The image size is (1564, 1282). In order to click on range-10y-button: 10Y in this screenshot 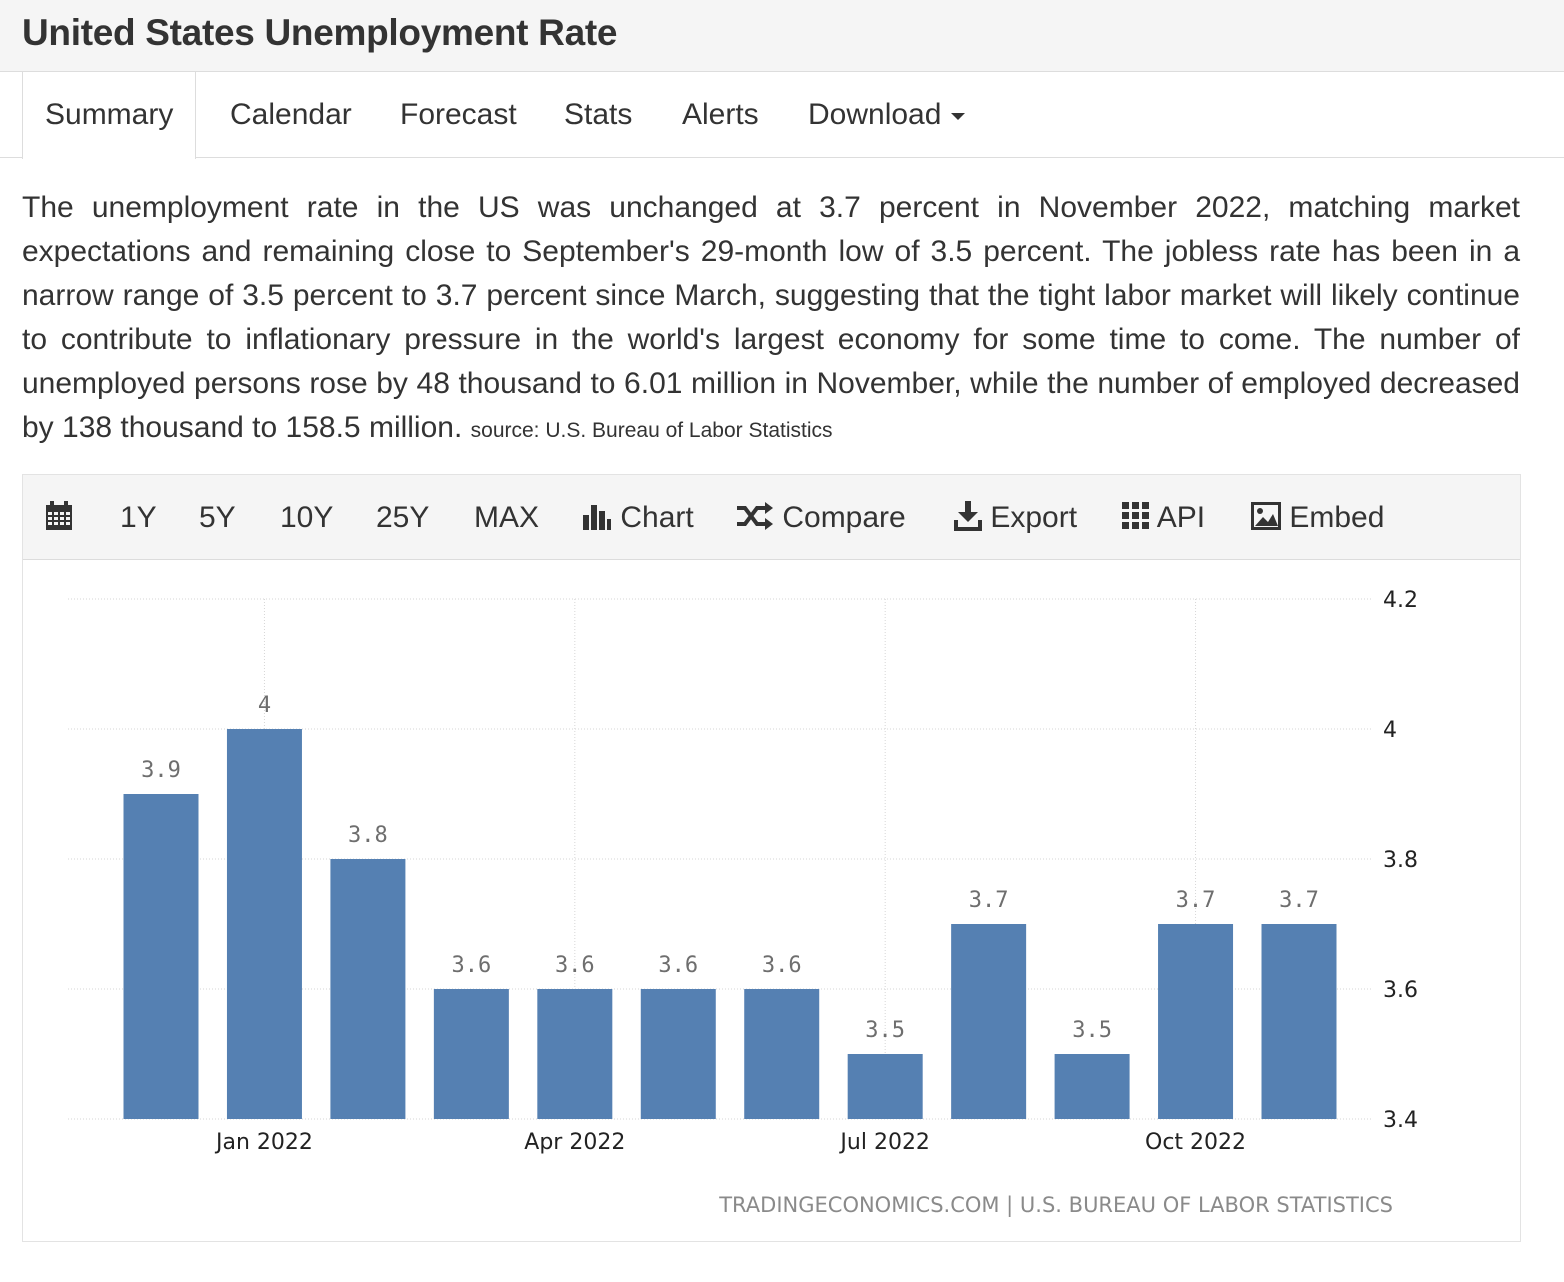, I will do `click(307, 517)`.